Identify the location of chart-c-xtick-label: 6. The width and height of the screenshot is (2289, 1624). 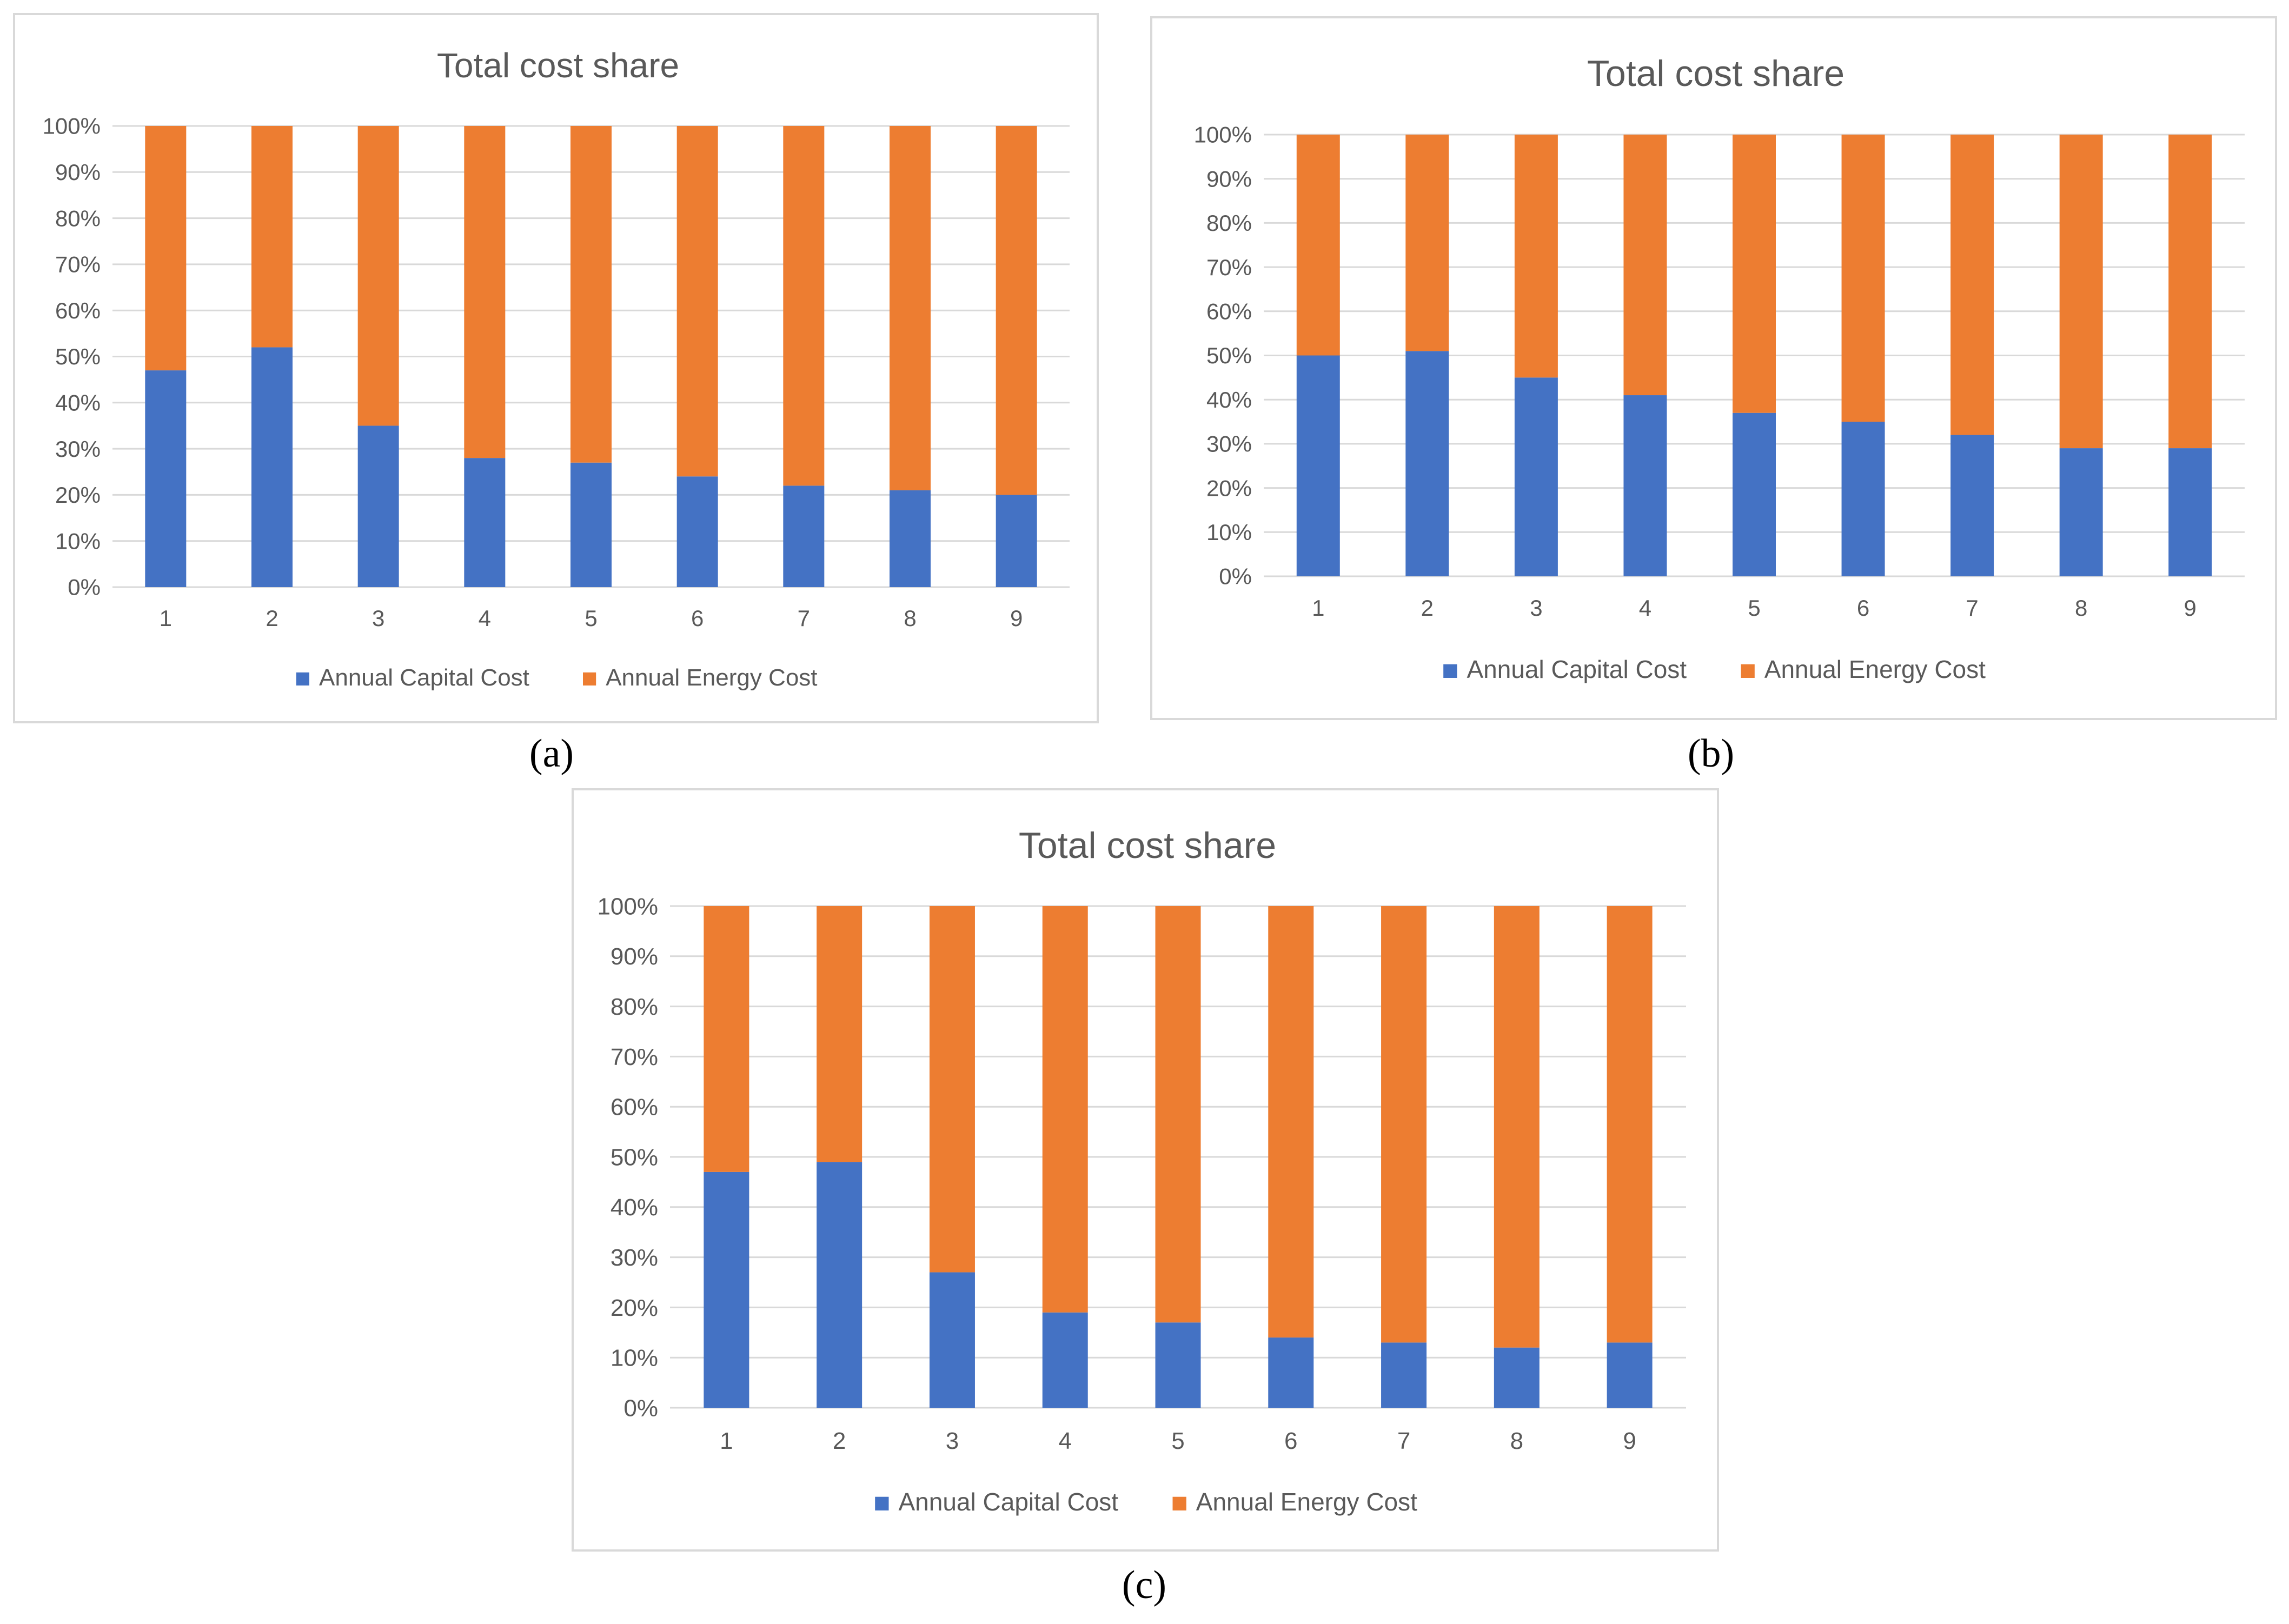
(1290, 1441).